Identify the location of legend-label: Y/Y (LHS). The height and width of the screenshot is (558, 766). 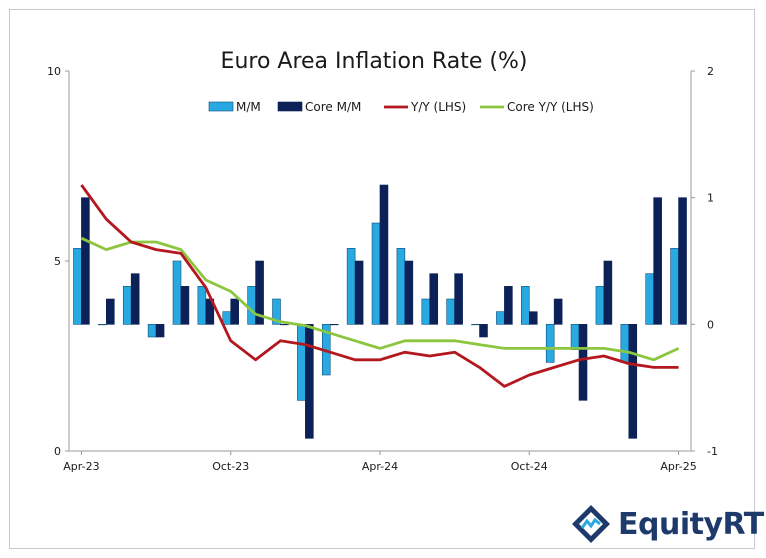
(438, 107).